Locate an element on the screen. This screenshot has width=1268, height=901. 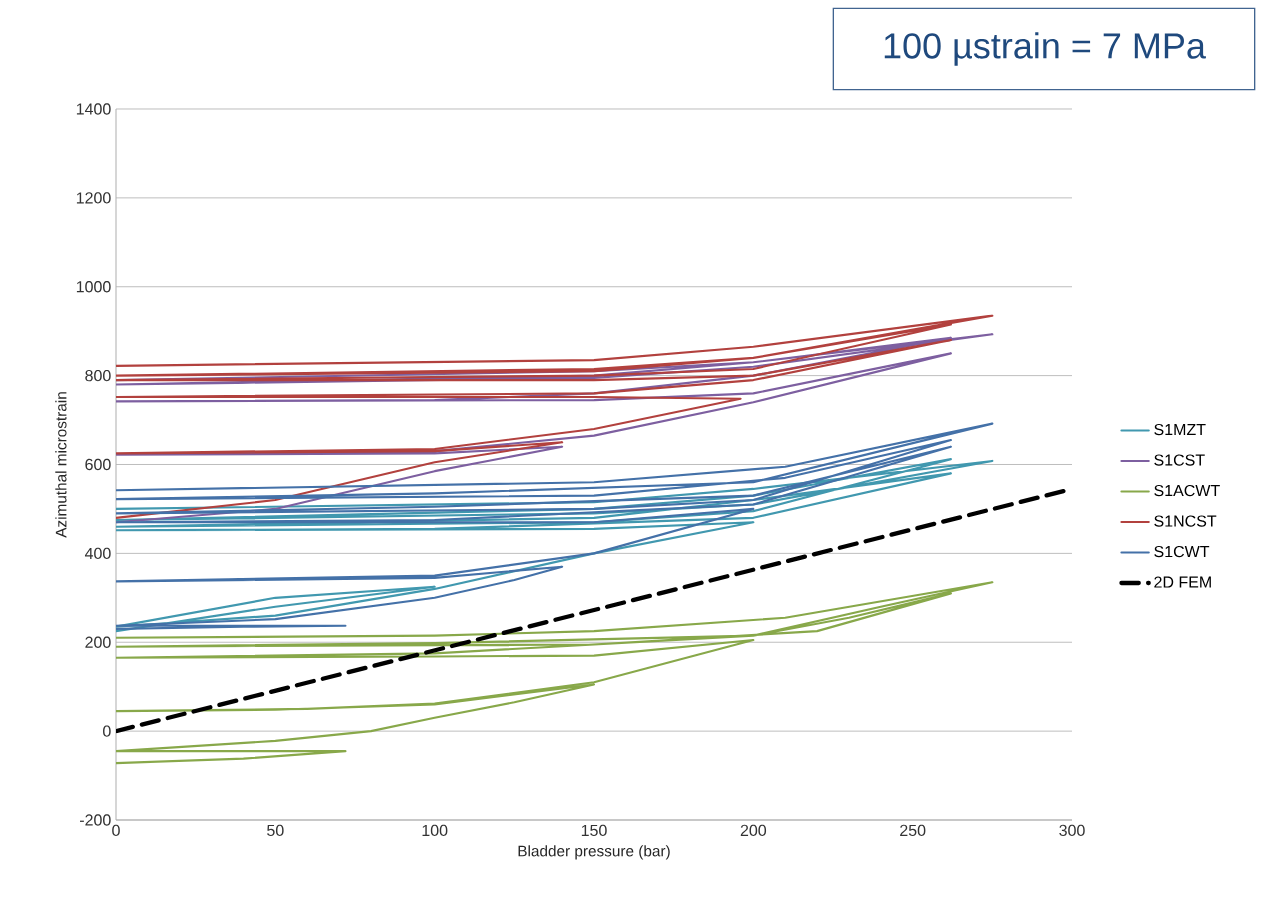
y-tick-label: -200 is located at coordinates (95, 820).